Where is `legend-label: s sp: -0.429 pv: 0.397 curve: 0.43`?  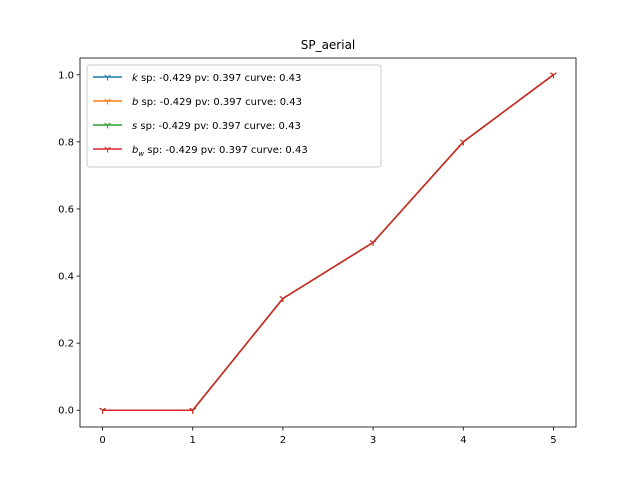
legend-label: s sp: -0.429 pv: 0.397 curve: 0.43 is located at coordinates (216, 126).